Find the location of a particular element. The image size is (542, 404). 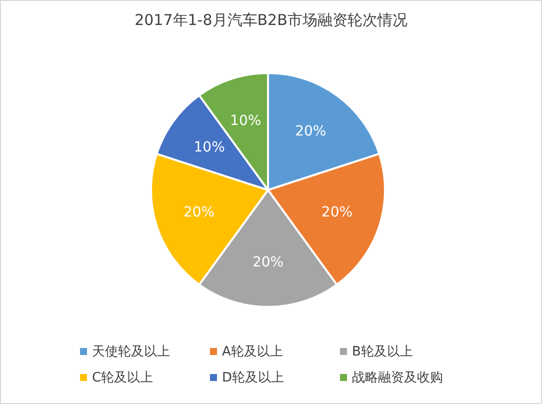

legend-label: A轮及以上 is located at coordinates (252, 352).